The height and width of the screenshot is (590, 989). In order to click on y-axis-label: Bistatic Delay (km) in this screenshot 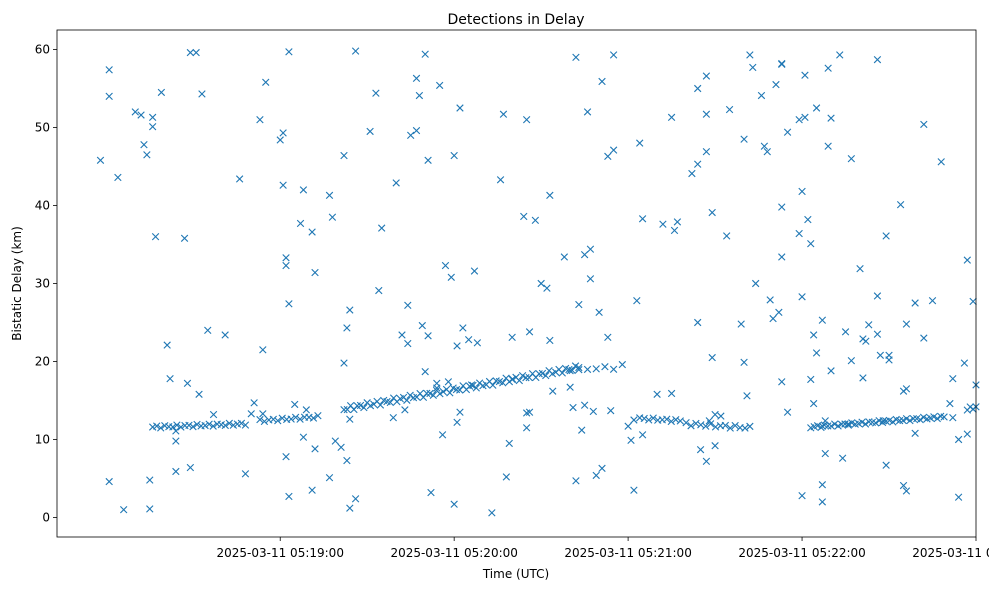, I will do `click(17, 283)`.